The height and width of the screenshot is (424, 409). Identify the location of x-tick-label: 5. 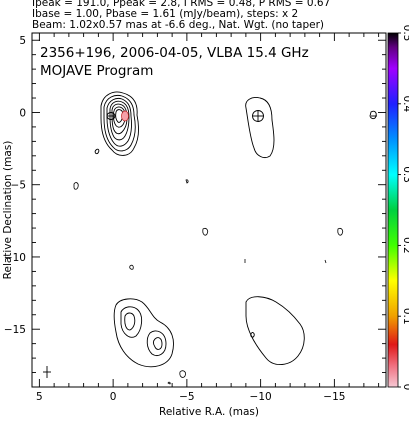
(39, 397).